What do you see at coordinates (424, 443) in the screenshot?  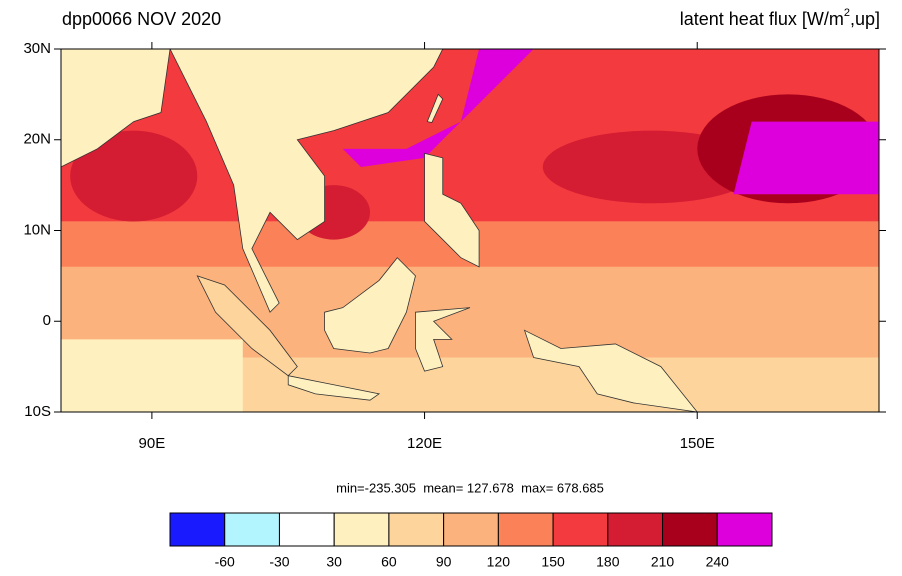 I see `lon-label: 120E` at bounding box center [424, 443].